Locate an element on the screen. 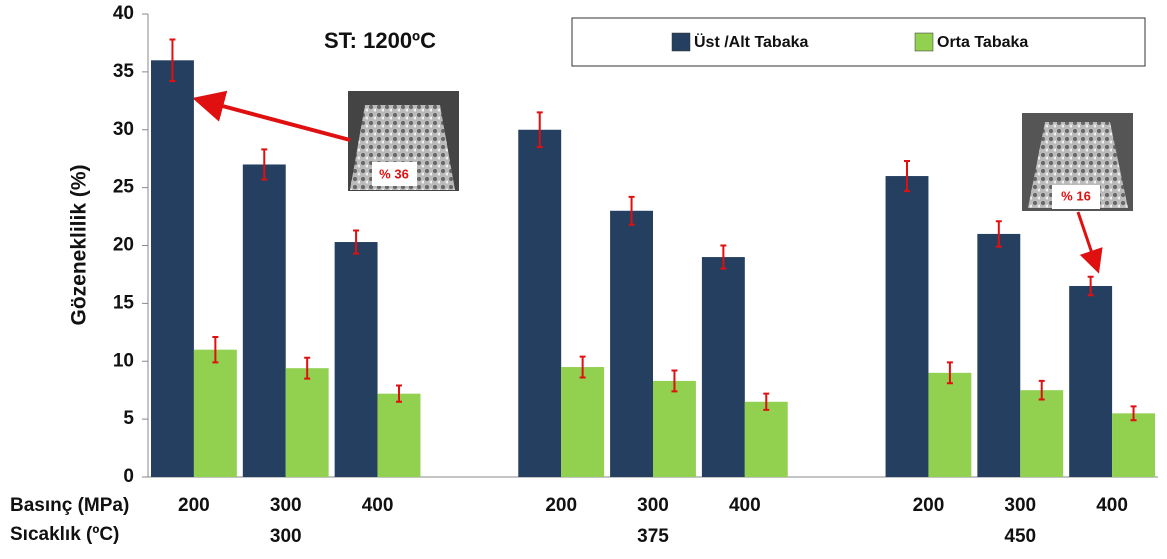  group-label: 375 is located at coordinates (653, 536).